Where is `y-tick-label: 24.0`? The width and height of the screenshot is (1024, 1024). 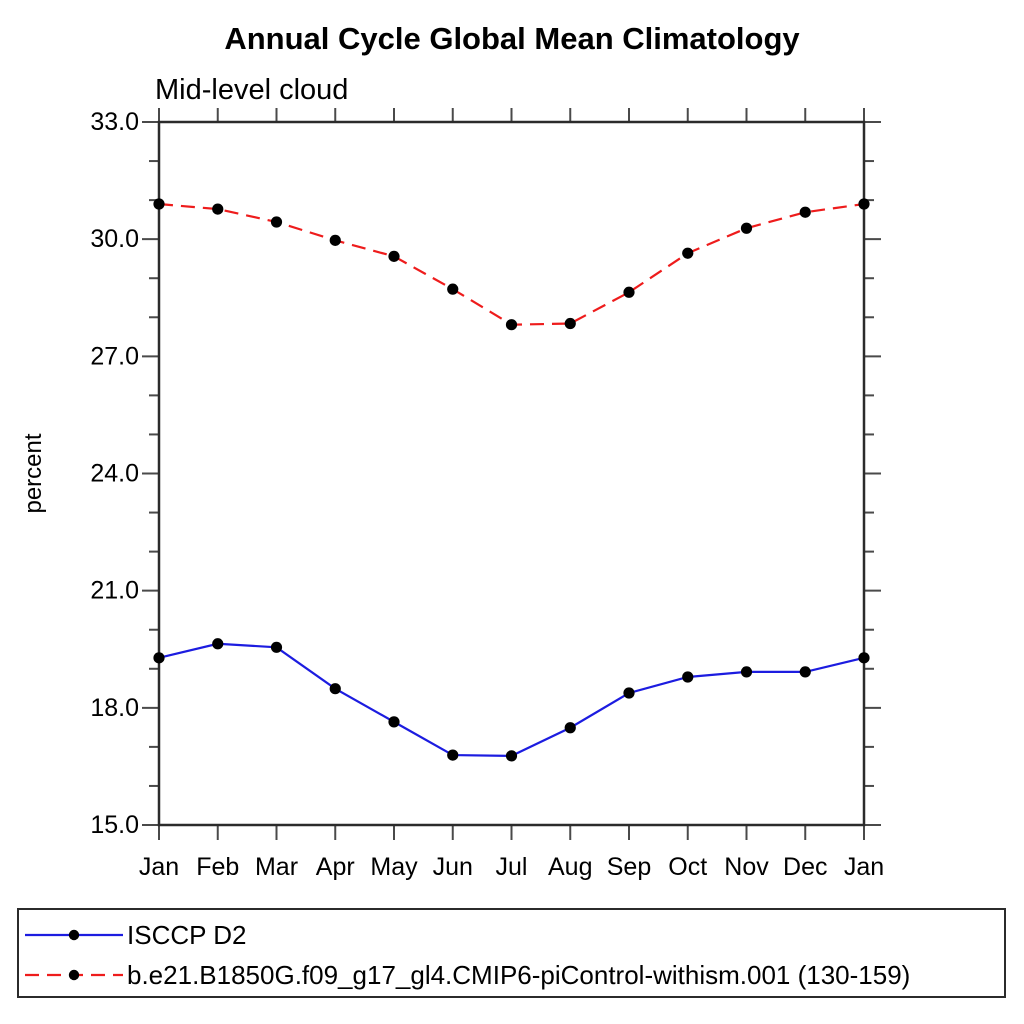
y-tick-label: 24.0 is located at coordinates (114, 474).